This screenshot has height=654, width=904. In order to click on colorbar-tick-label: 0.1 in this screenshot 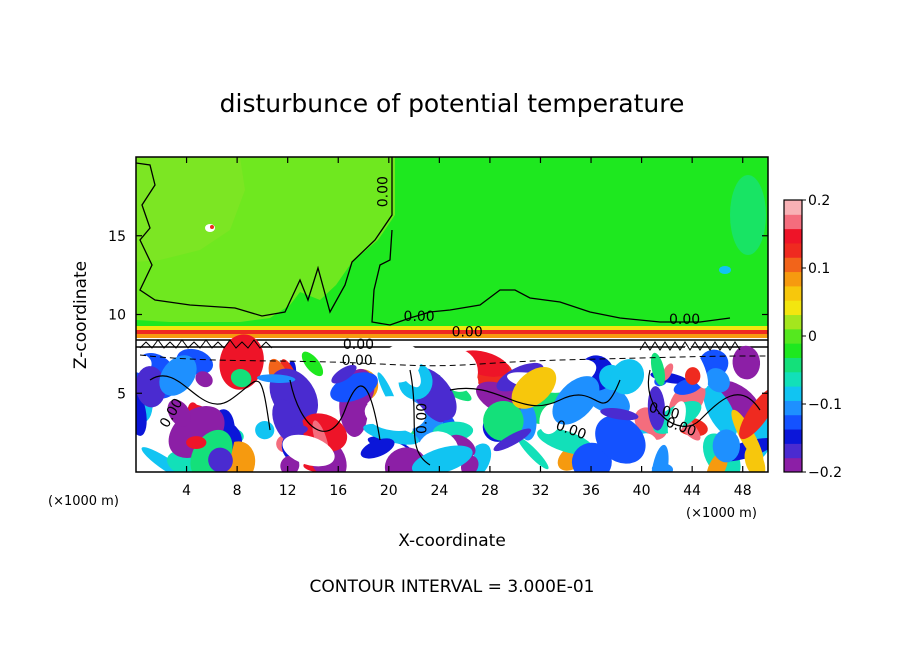, I will do `click(819, 269)`.